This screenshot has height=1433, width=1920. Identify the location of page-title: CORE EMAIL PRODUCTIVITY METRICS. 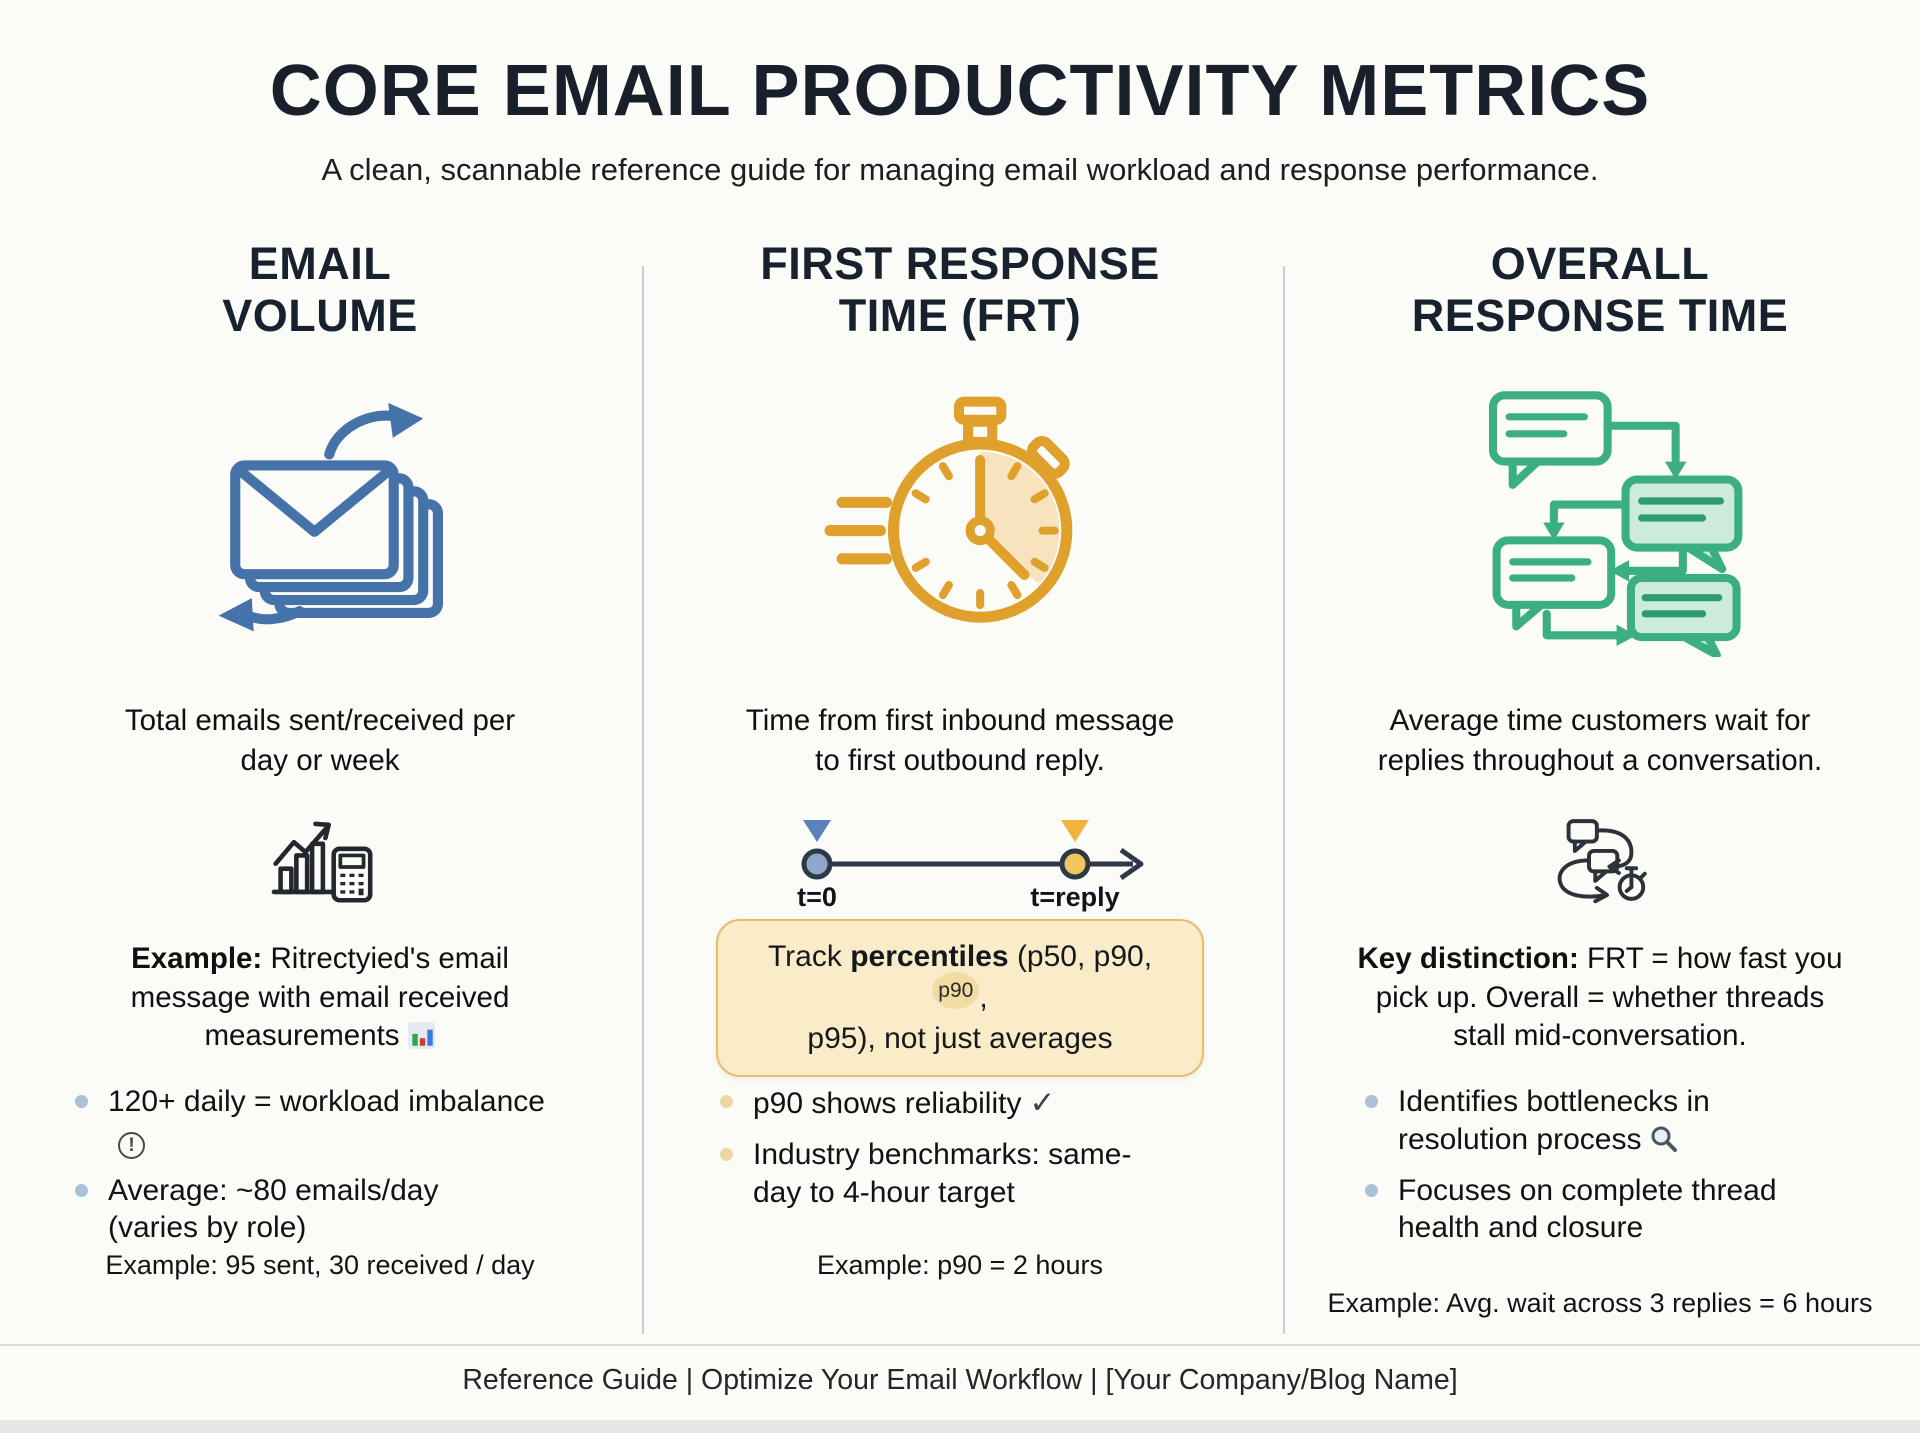
(960, 91).